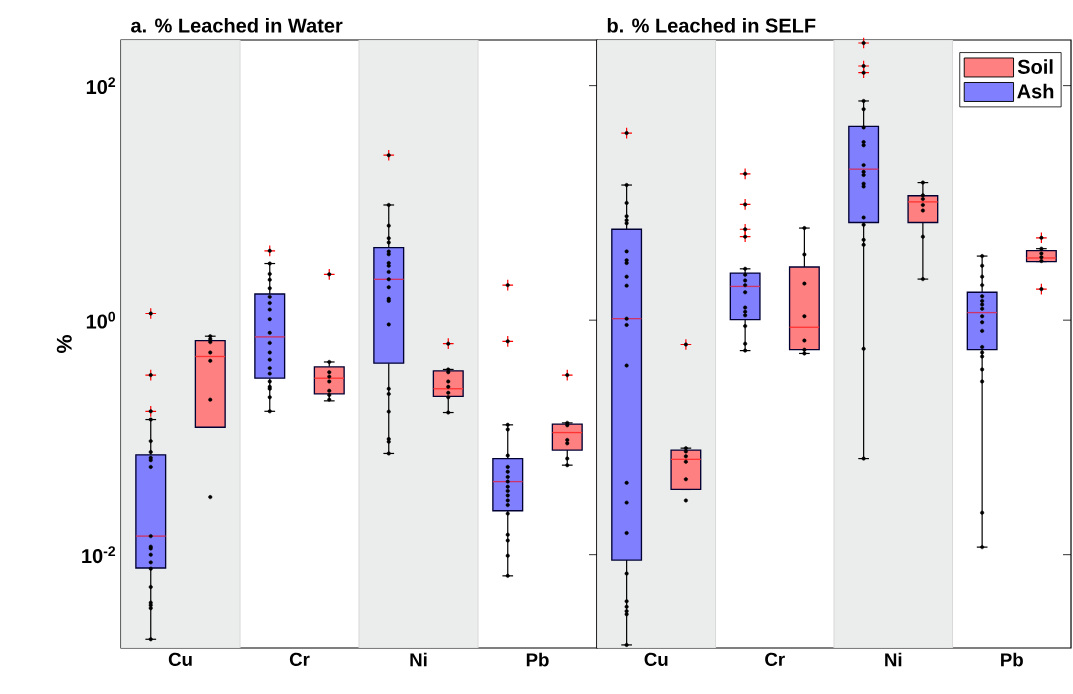 The width and height of the screenshot is (1073, 694). I want to click on chart-title: a. % Leached in Water, so click(237, 25).